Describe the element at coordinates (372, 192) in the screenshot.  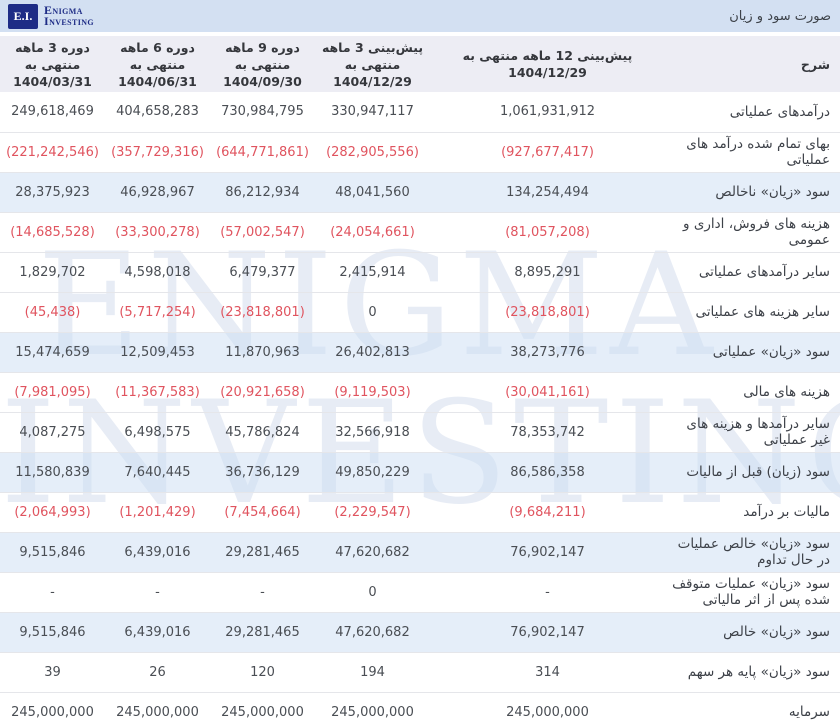
I see `row-value: 48,041,560` at that location.